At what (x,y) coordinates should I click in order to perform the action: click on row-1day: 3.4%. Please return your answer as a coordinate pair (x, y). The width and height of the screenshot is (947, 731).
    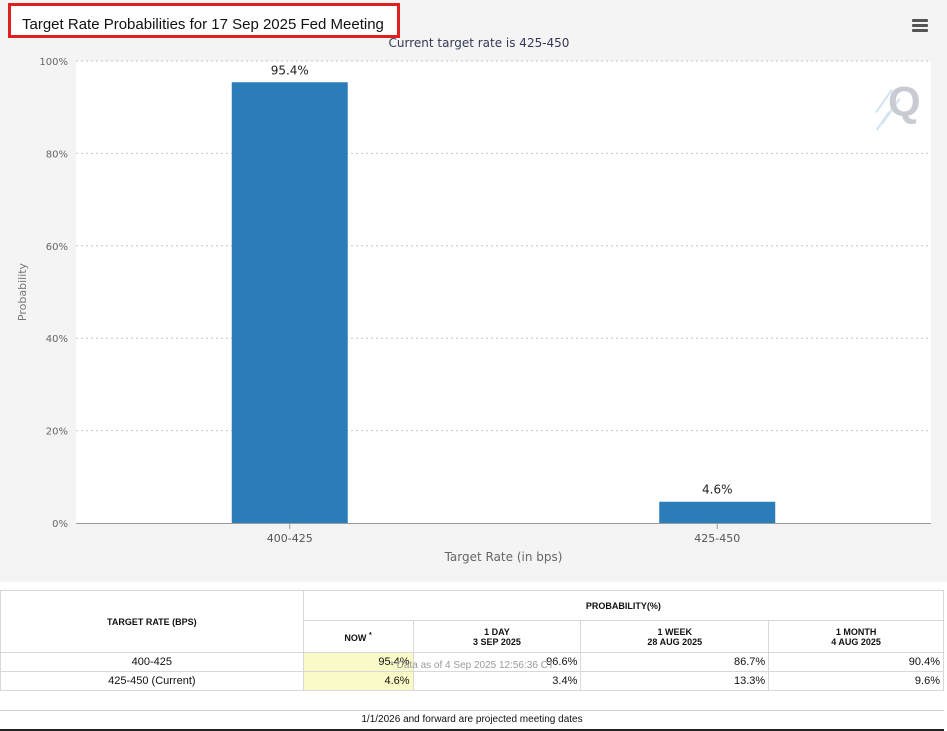
    Looking at the image, I should click on (497, 681).